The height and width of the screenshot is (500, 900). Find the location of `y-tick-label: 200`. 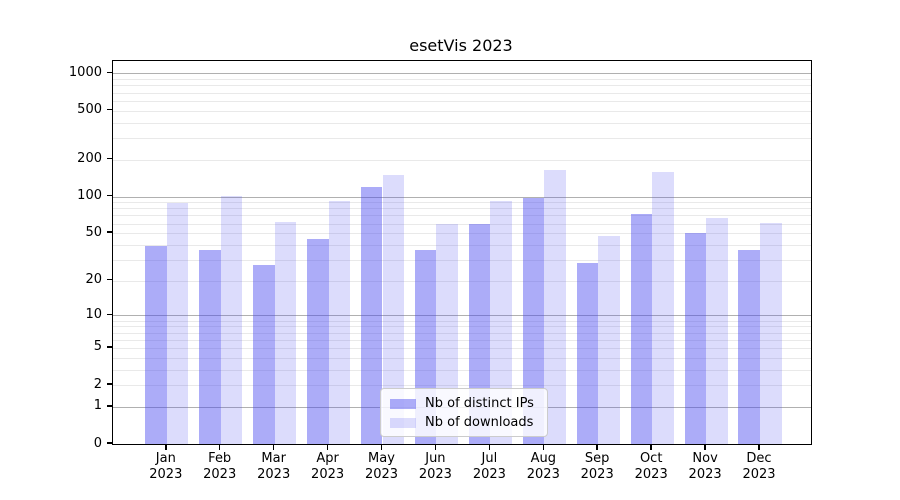

y-tick-label: 200 is located at coordinates (89, 159).